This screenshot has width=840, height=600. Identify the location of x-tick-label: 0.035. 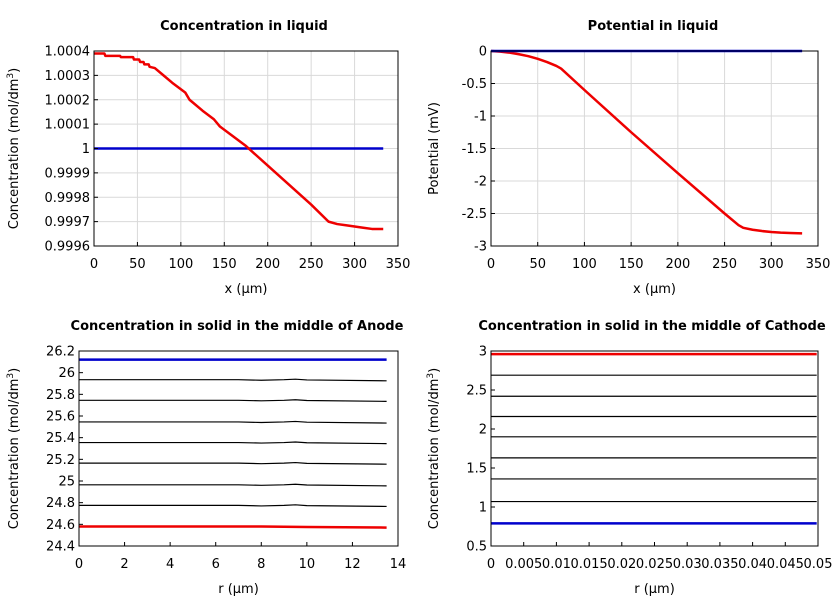
(719, 564).